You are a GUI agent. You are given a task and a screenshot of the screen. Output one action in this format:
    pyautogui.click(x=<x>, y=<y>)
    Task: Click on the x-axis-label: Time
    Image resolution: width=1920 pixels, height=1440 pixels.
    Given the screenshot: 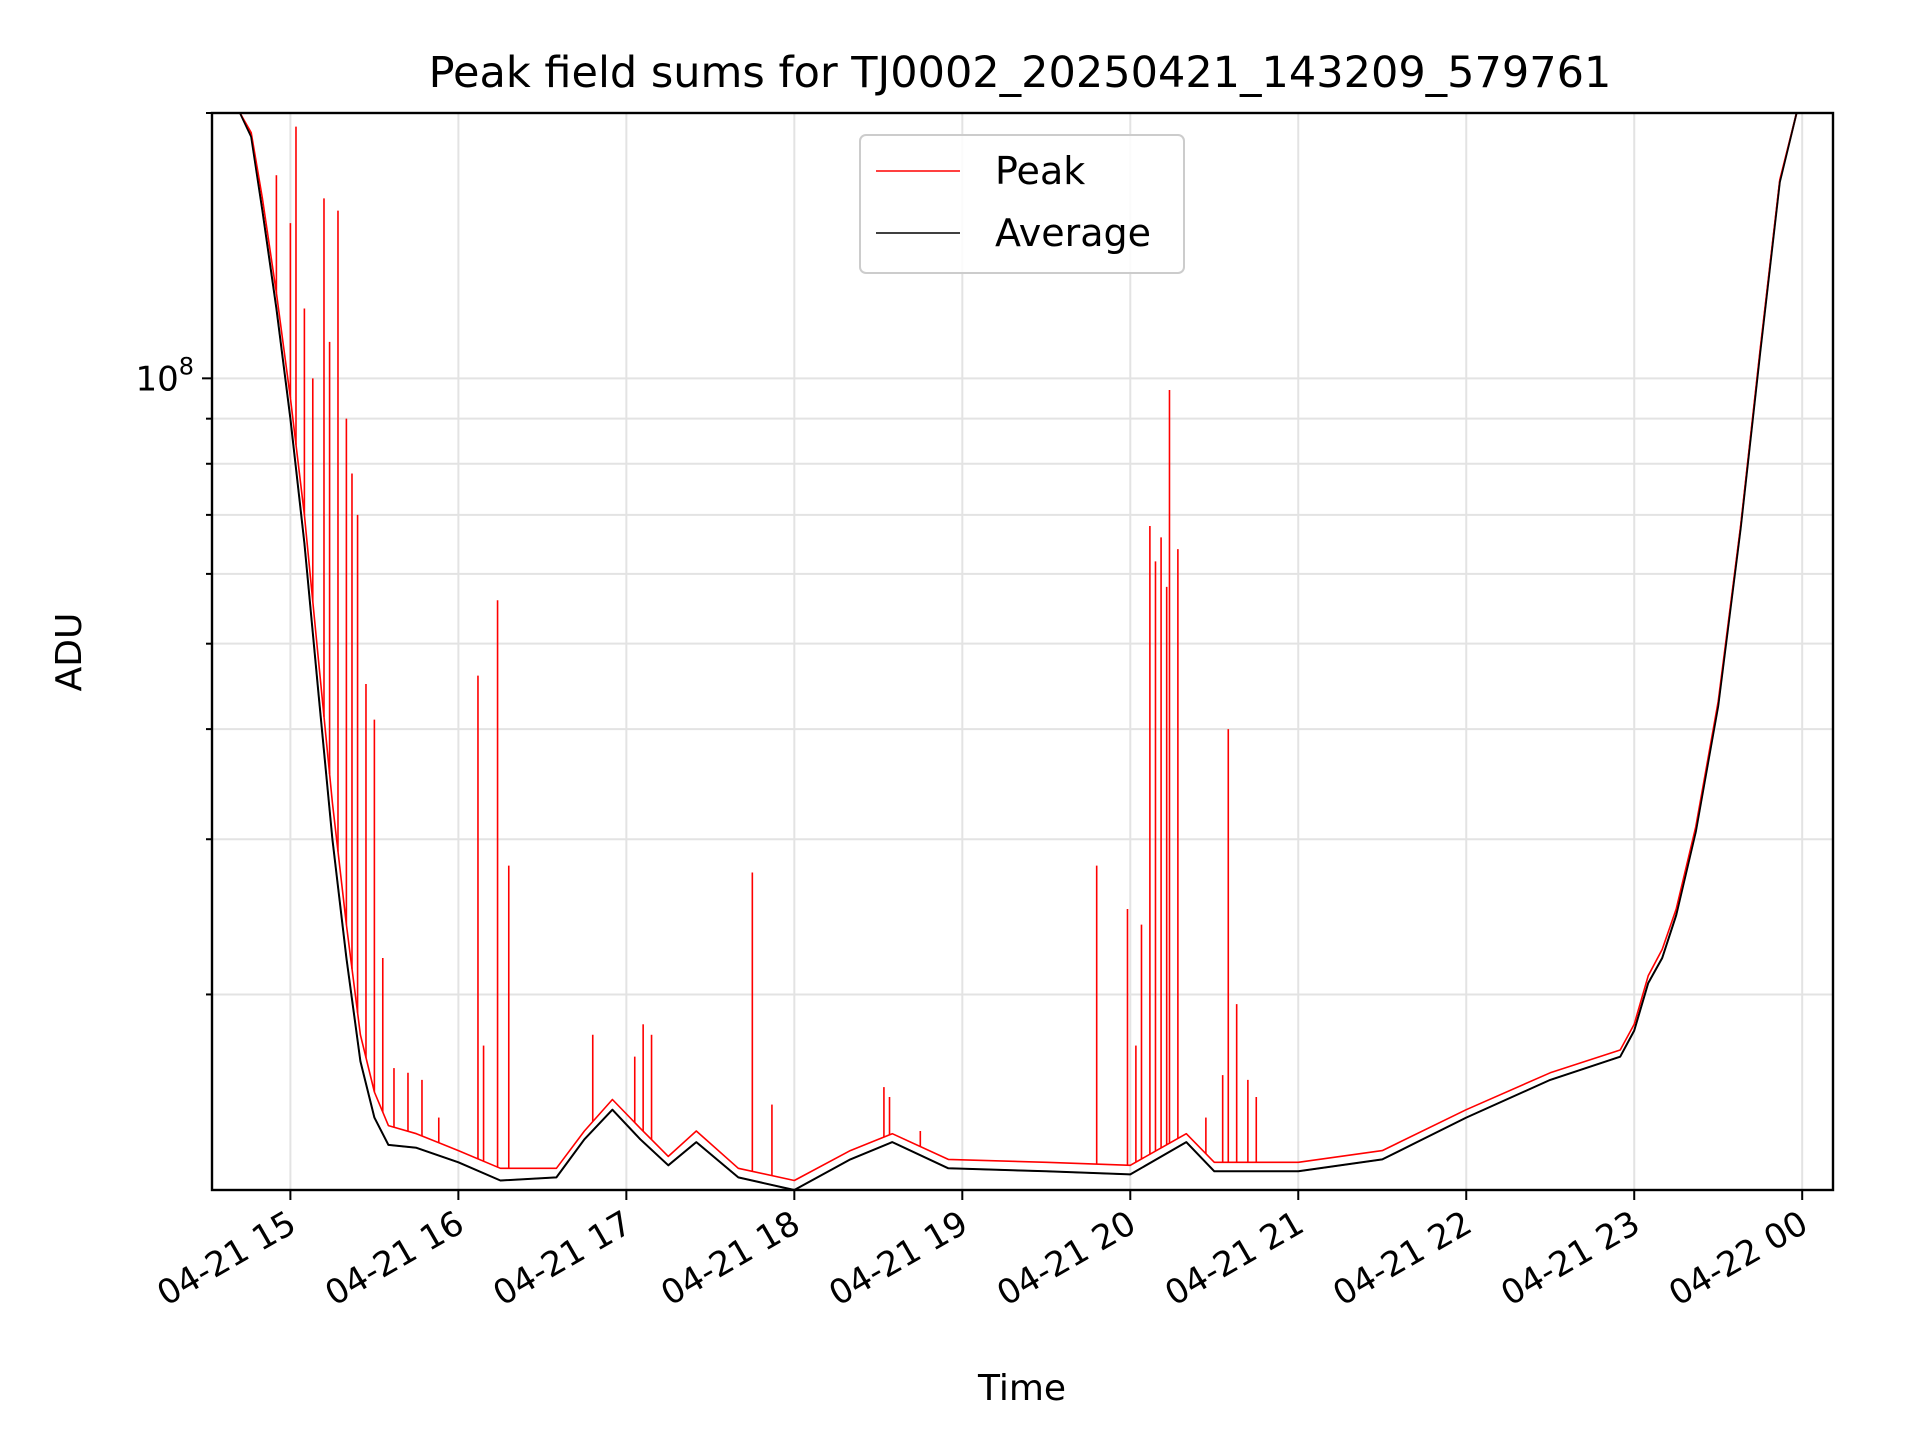 What is the action you would take?
    pyautogui.click(x=1021, y=1388)
    